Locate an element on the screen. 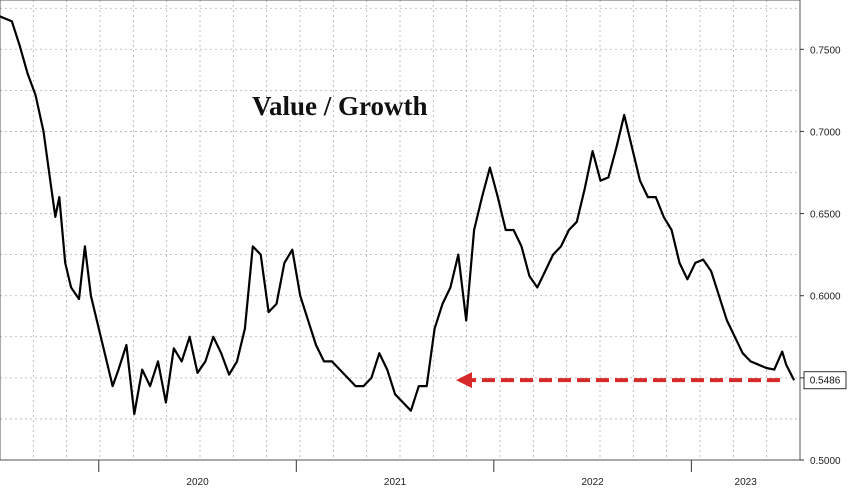  last-value-label: 0.5486 is located at coordinates (825, 381).